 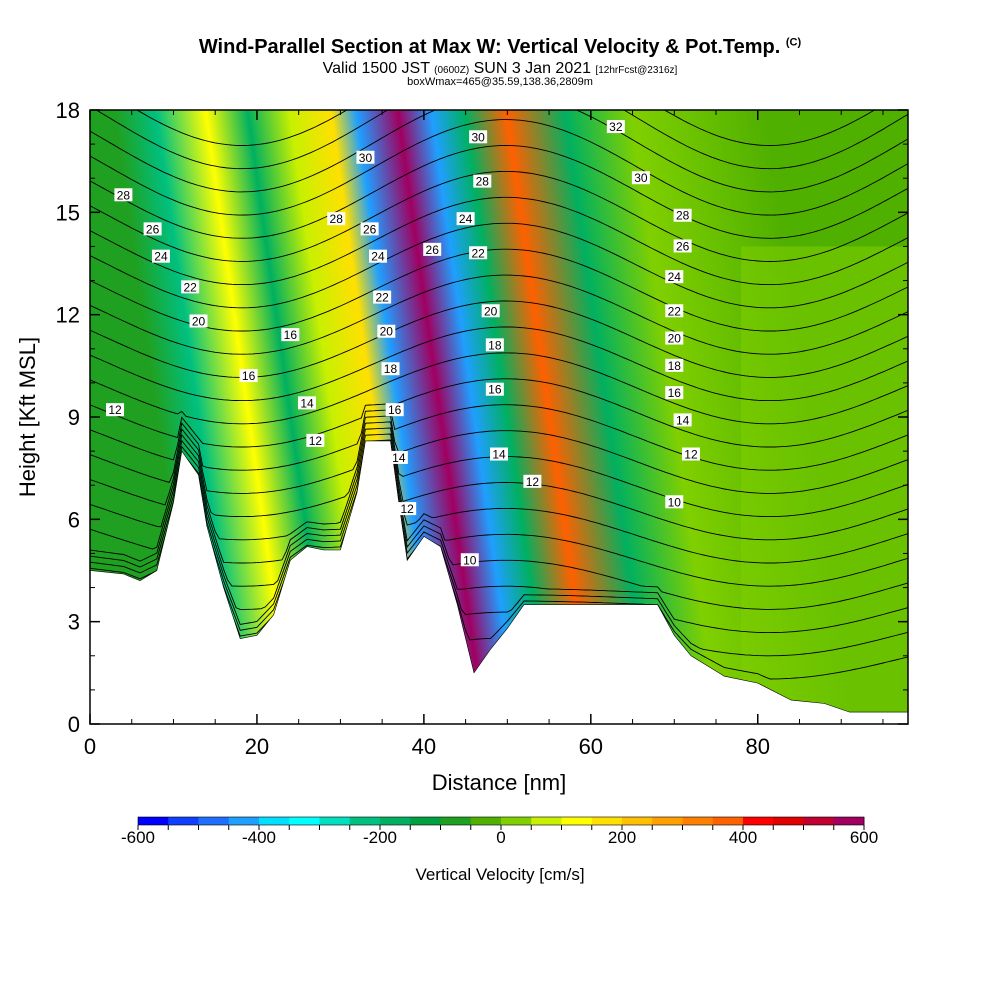 I want to click on x-tick-label: 60, so click(x=591, y=746).